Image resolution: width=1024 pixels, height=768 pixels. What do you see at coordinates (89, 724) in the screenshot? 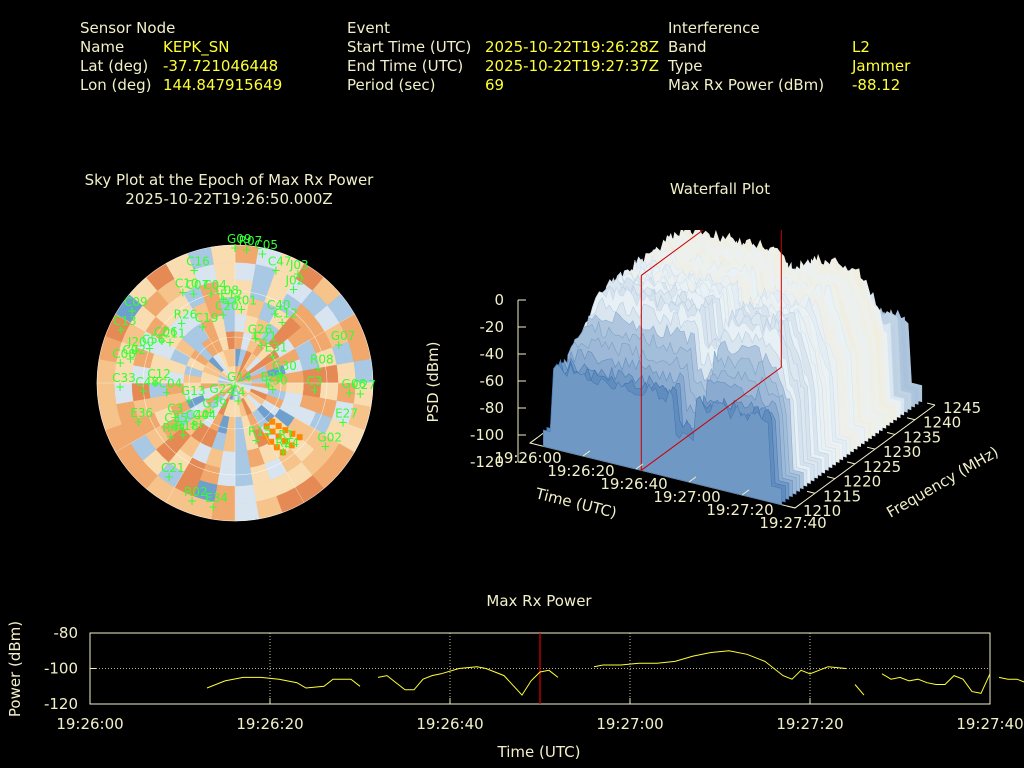
I see `power-x-tick-label: 19:26:00` at bounding box center [89, 724].